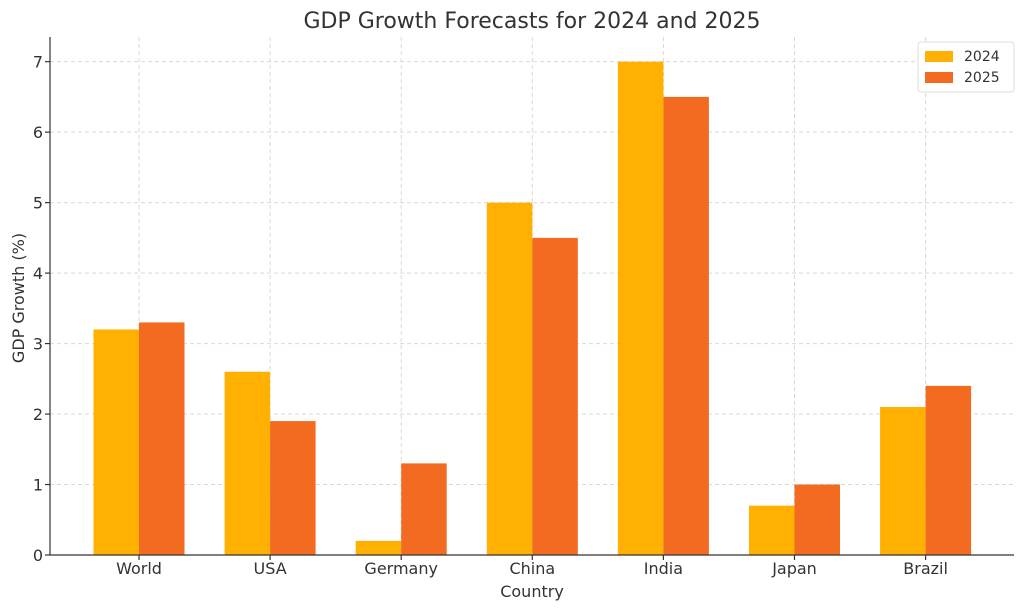 This screenshot has height=610, width=1024. What do you see at coordinates (794, 568) in the screenshot?
I see `x-tick-label: Japan` at bounding box center [794, 568].